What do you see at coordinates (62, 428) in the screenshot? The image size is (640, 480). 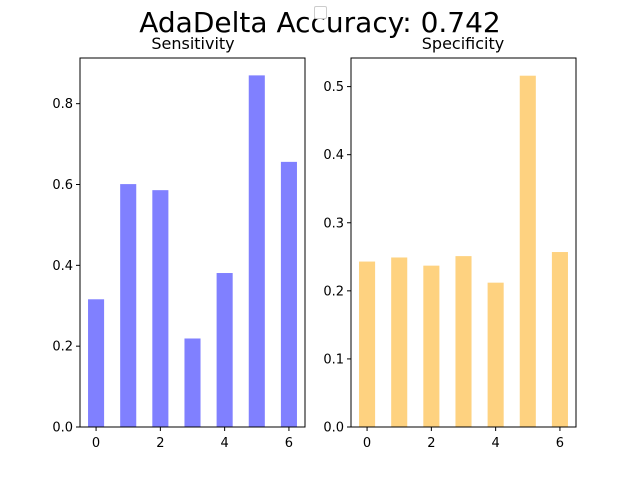 I see `sensitivity-ytick-label: 0.0` at bounding box center [62, 428].